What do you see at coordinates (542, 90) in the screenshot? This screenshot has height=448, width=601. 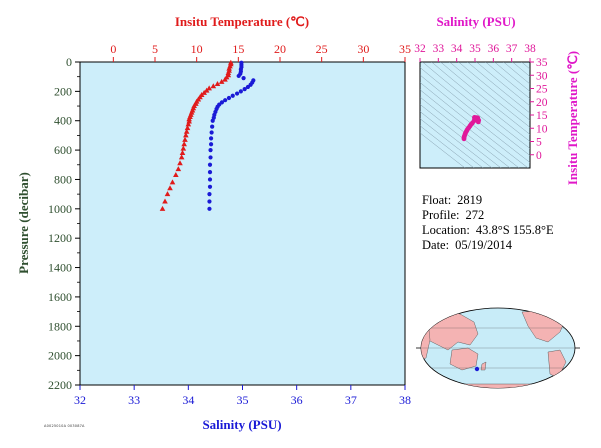 I see `ts-temperature-tick-label: 25` at bounding box center [542, 90].